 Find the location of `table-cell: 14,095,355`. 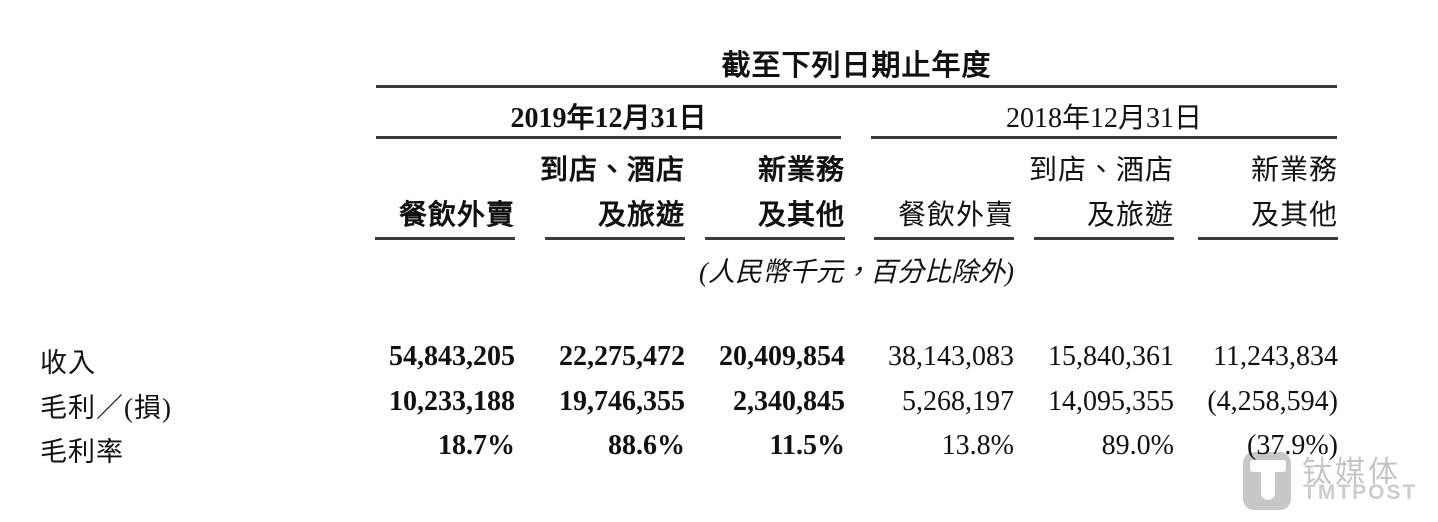

table-cell: 14,095,355 is located at coordinates (1111, 401).